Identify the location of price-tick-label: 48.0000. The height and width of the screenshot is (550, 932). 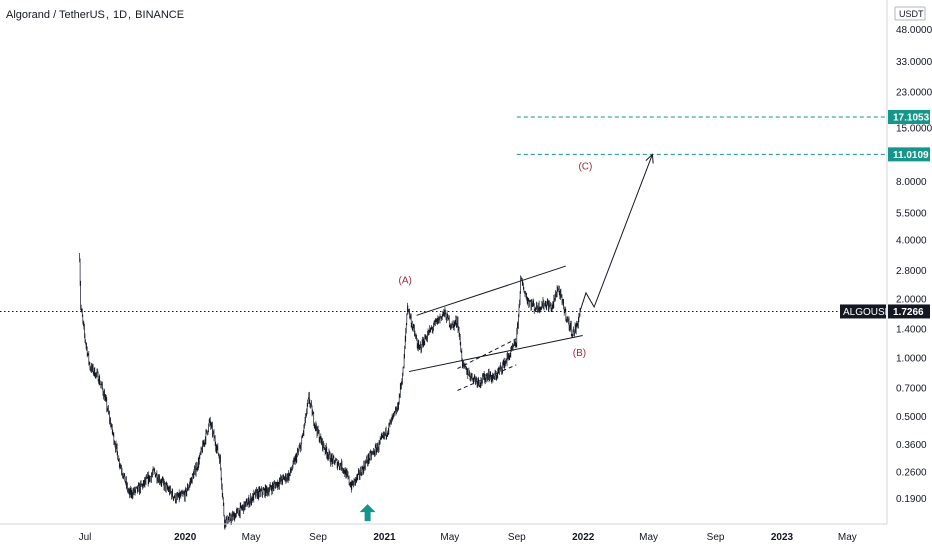
(914, 30).